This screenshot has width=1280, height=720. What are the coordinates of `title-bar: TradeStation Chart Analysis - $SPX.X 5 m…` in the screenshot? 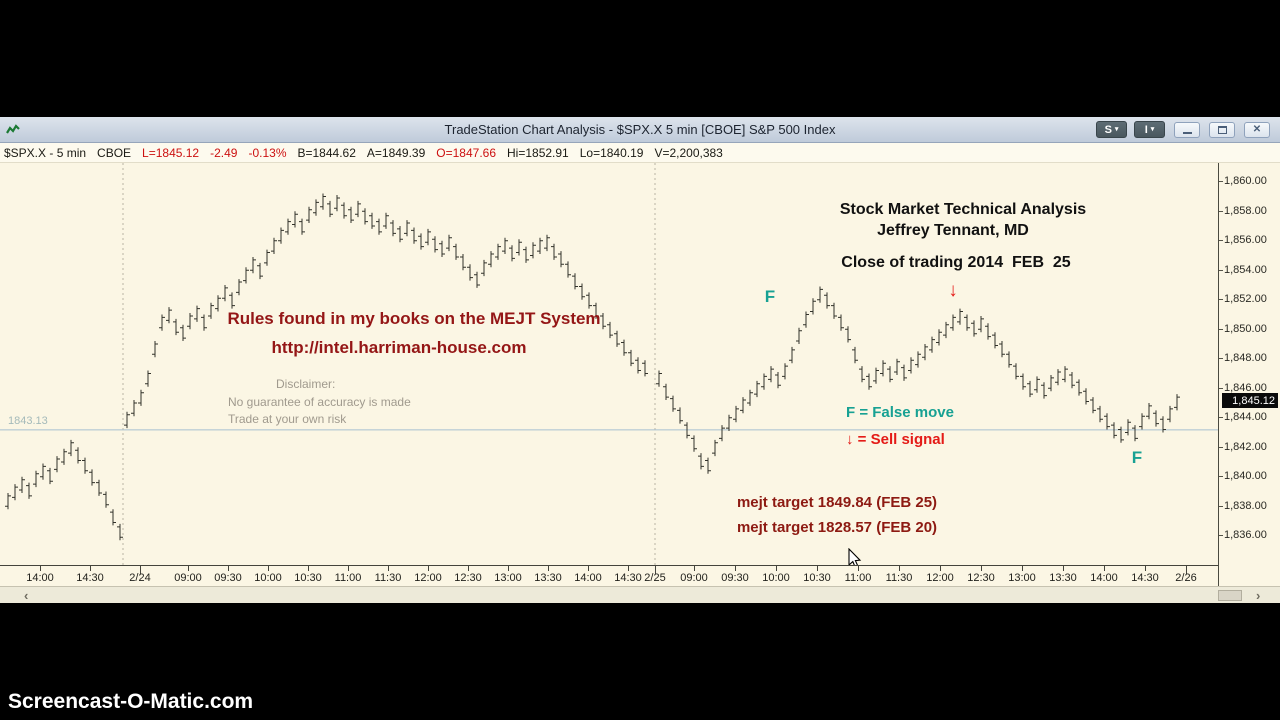 It's located at (640, 130).